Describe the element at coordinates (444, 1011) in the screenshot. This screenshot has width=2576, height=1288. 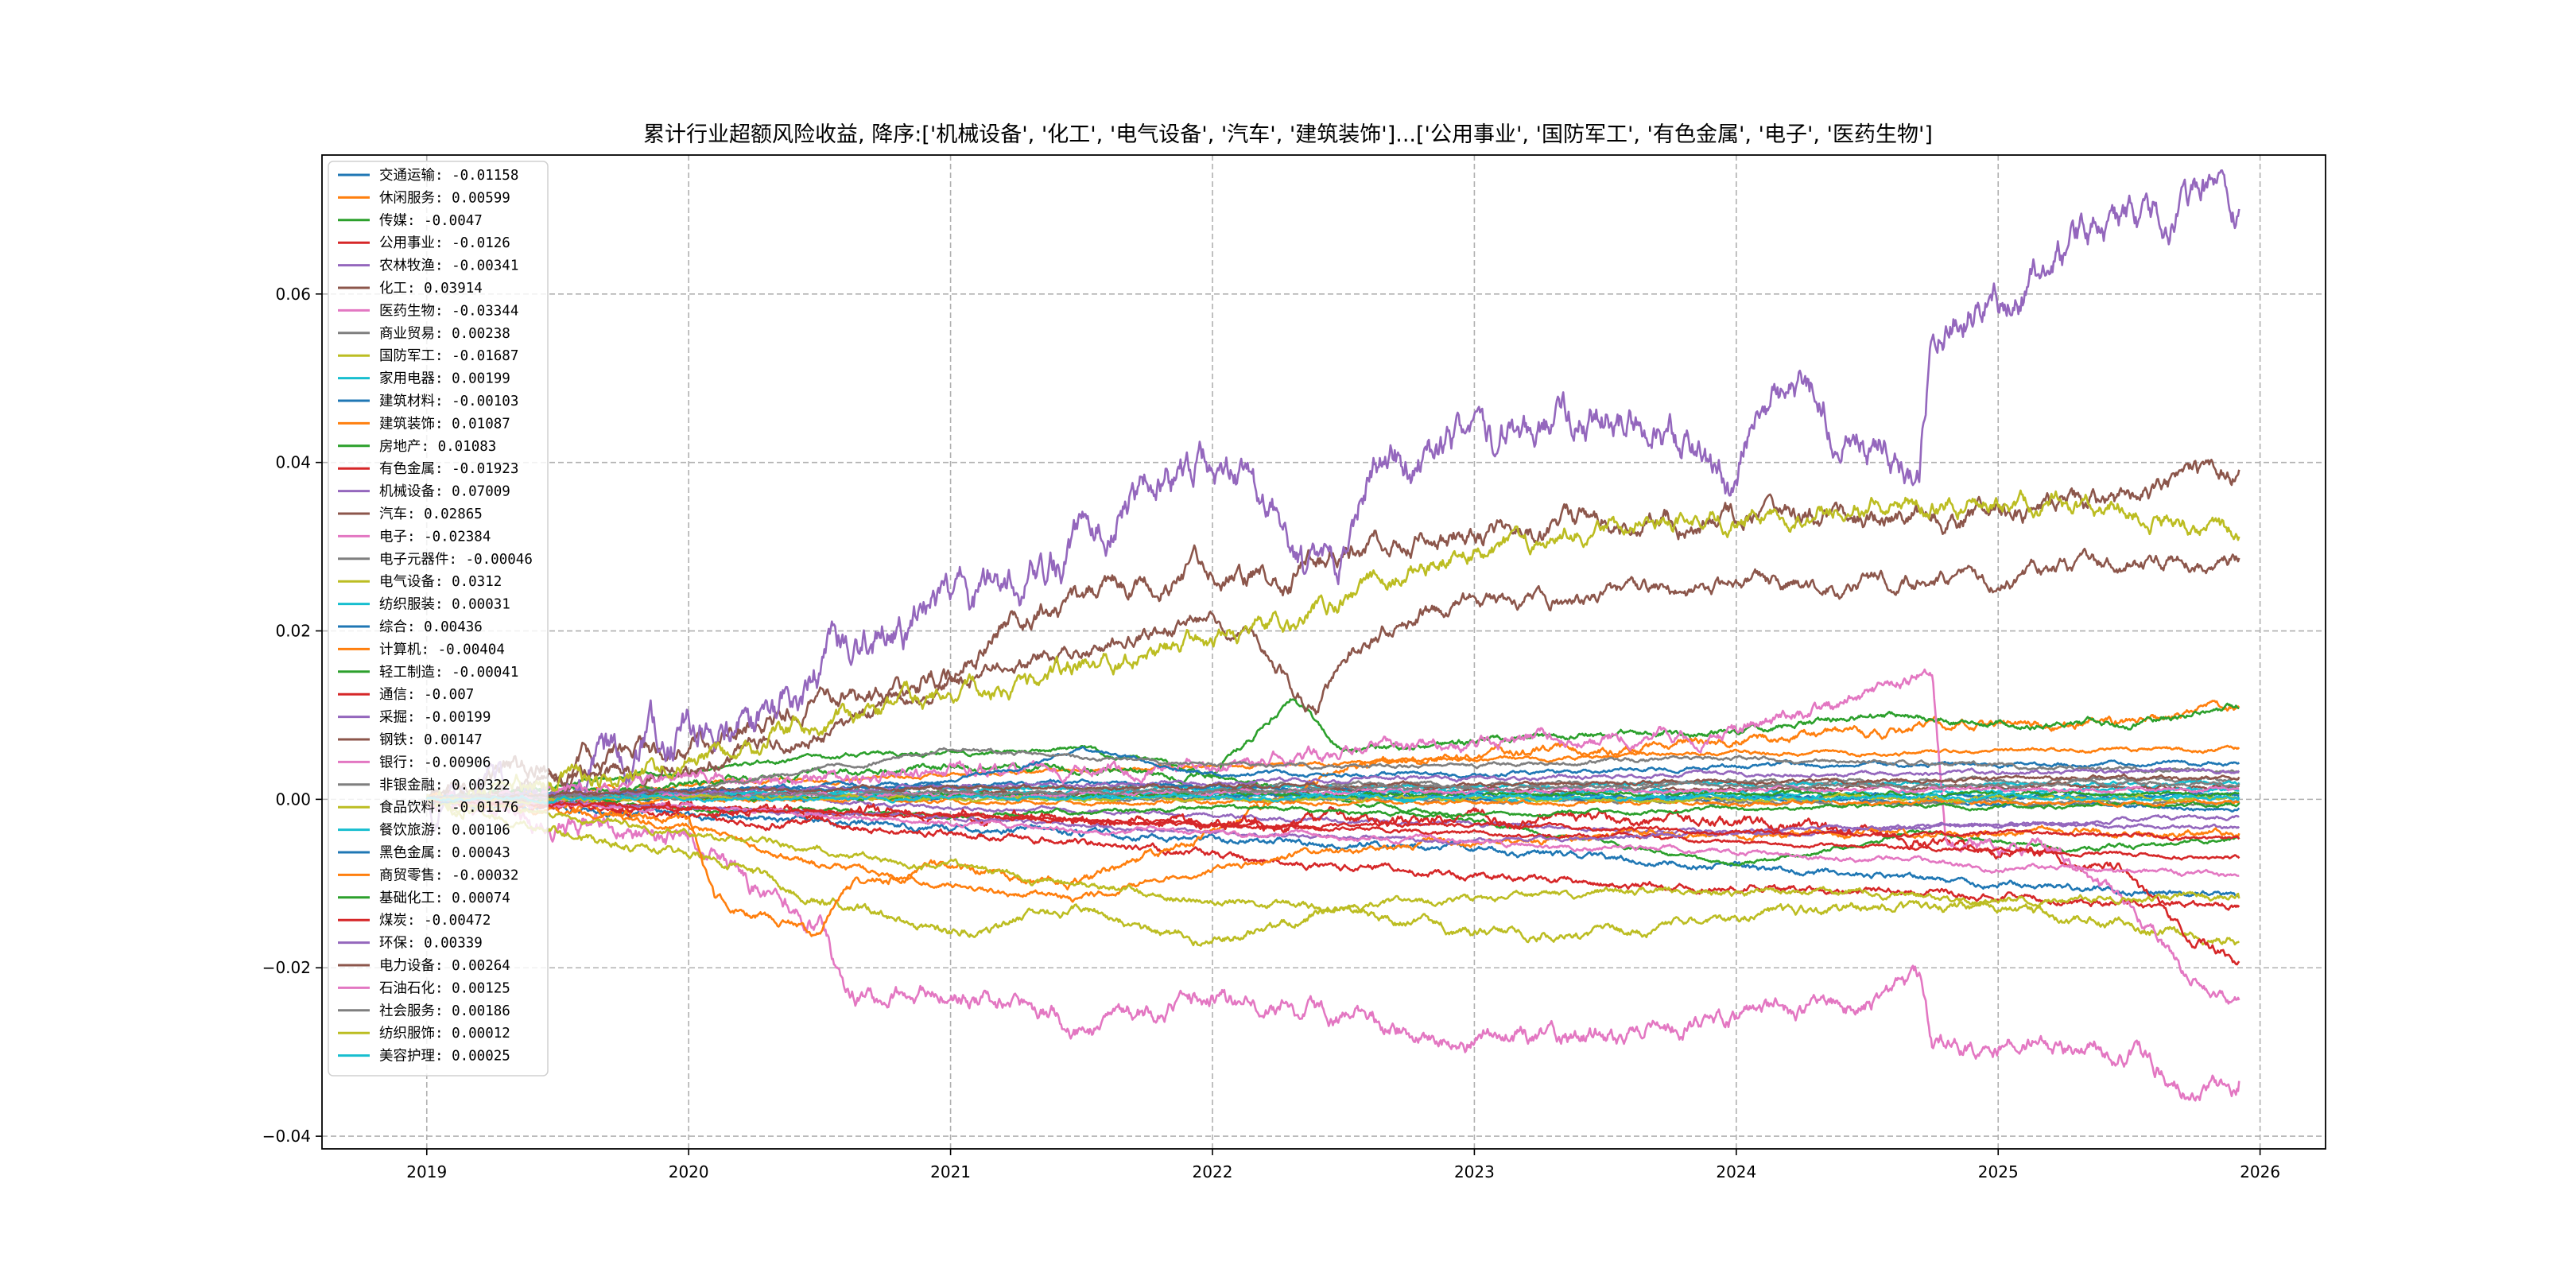
I see `legend-entry: 社会服务: 0.00186` at that location.